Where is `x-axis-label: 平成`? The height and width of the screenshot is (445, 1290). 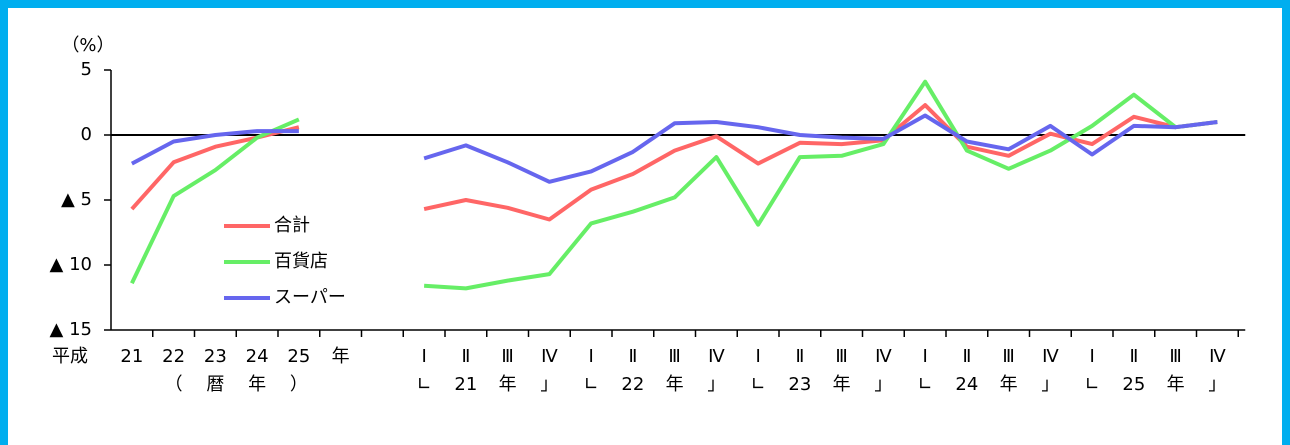 x-axis-label: 平成 is located at coordinates (70, 356).